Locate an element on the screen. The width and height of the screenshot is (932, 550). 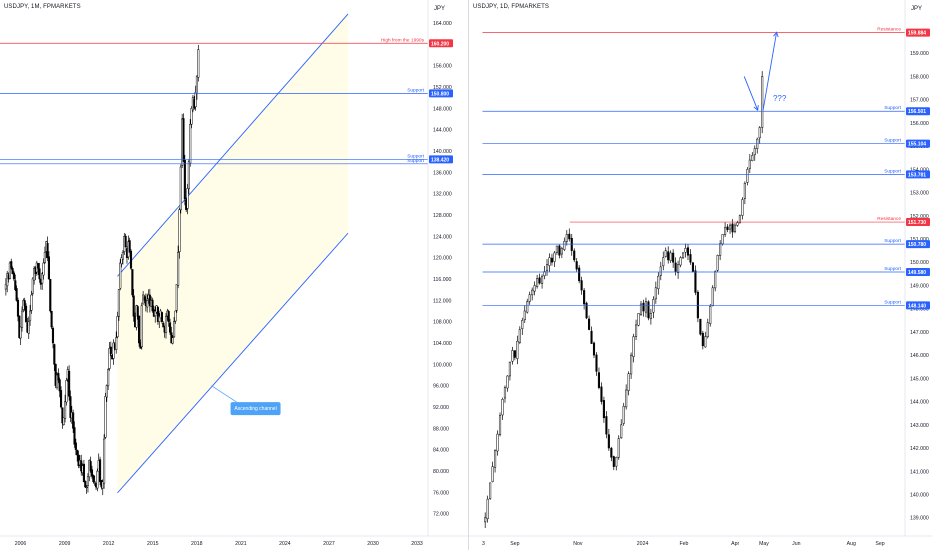
price-tag-label: 159.884 is located at coordinates (917, 34).